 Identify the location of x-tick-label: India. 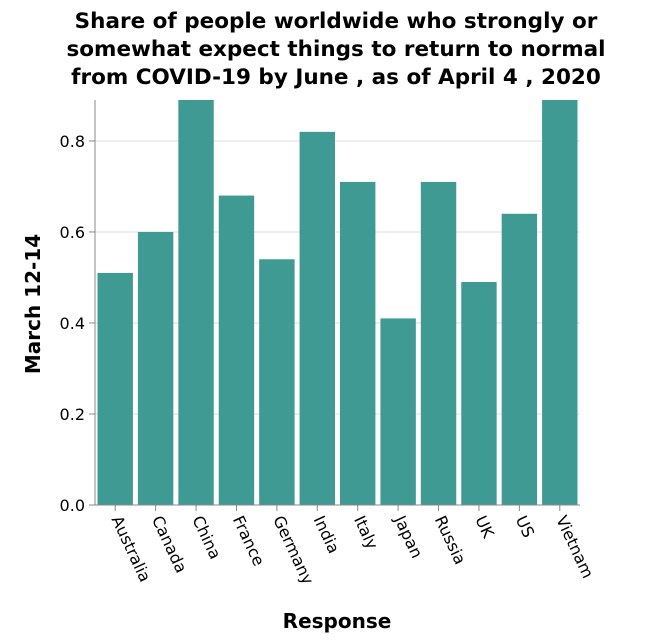
(327, 535).